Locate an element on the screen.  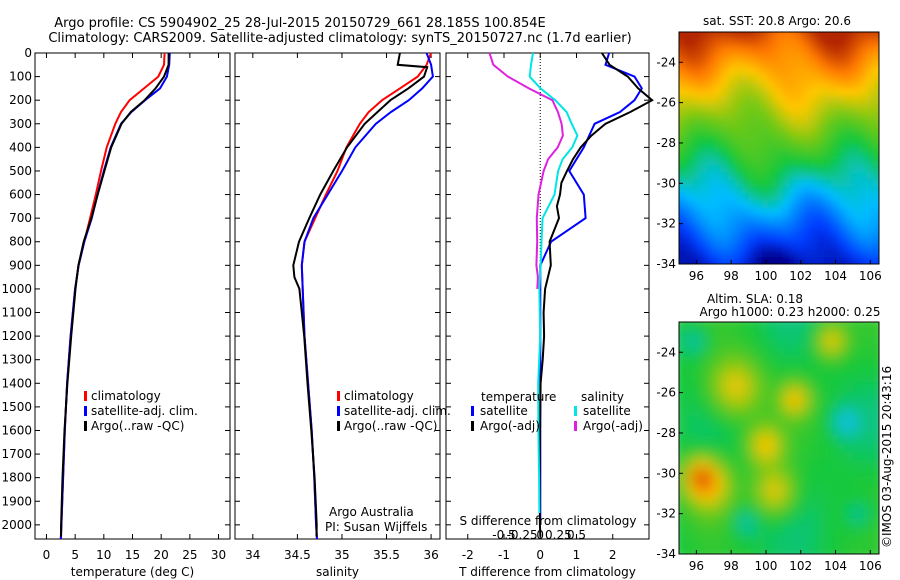
temperature-xtick-label: 20 is located at coordinates (161, 555).